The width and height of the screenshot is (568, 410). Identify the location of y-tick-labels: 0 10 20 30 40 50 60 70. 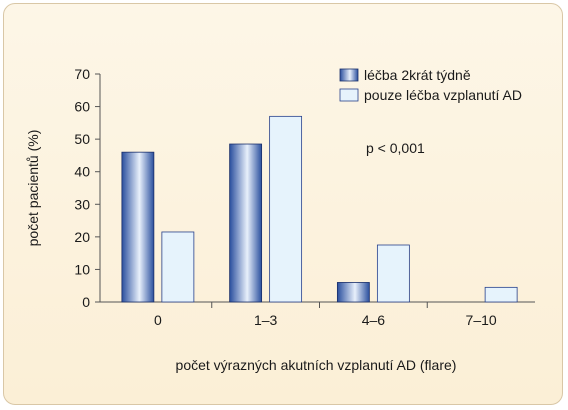
(82, 188).